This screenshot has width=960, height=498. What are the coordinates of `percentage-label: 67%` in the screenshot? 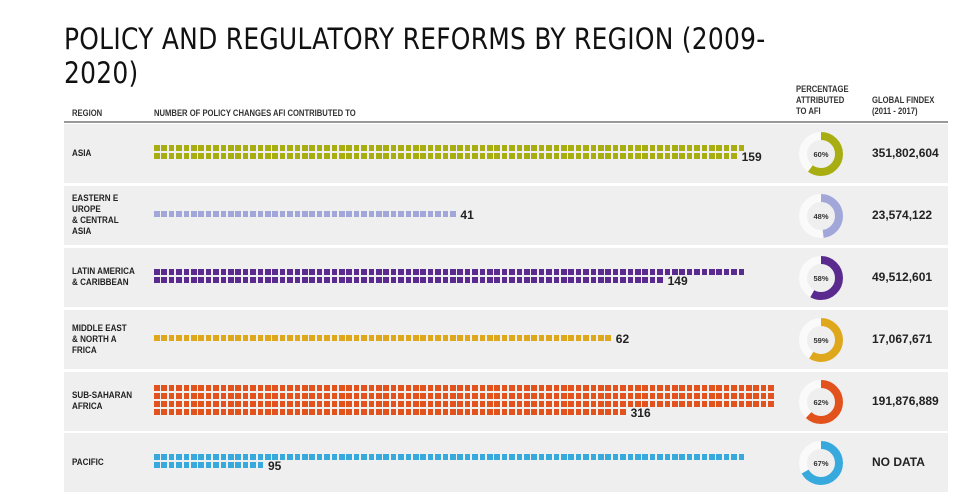 It's located at (820, 463).